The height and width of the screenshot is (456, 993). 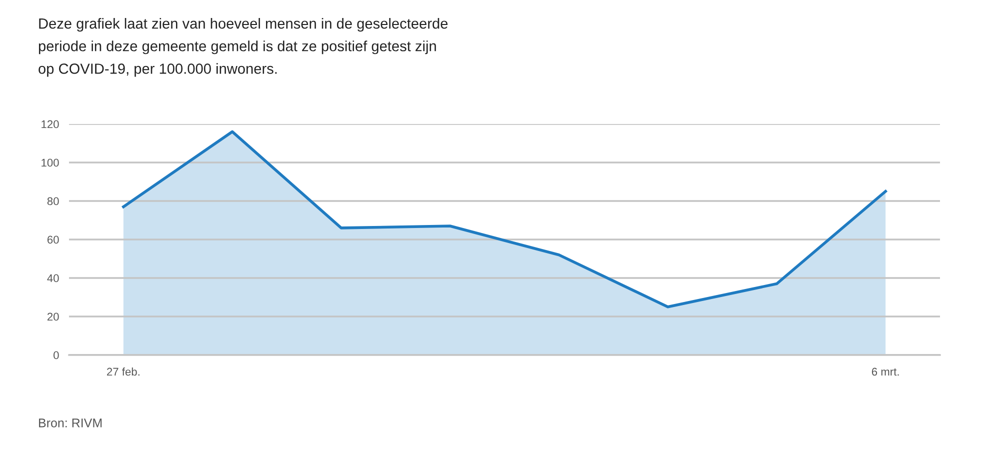 I want to click on y-tick-label: 20, so click(x=53, y=316).